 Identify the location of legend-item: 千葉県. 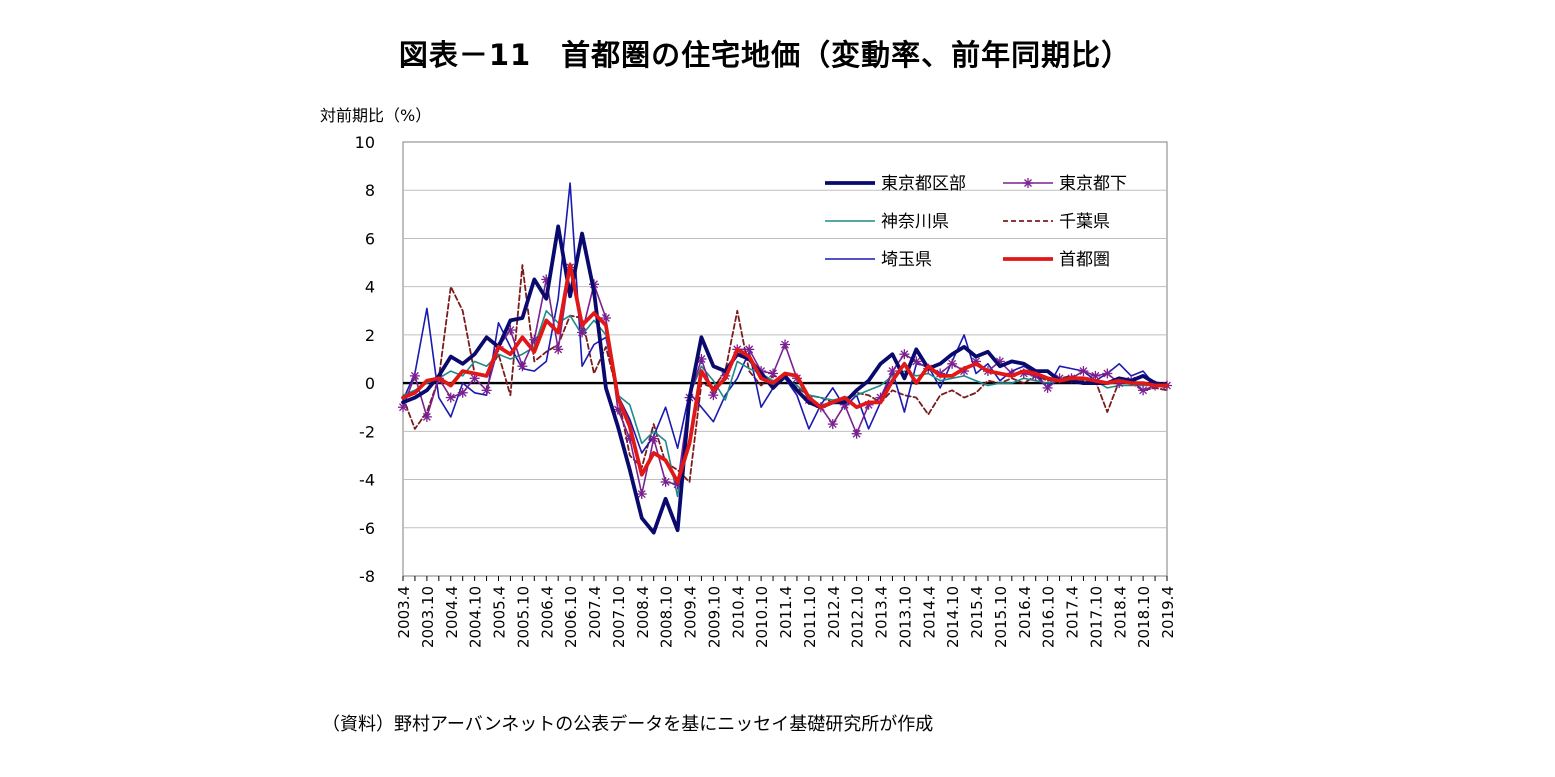
(1056, 222).